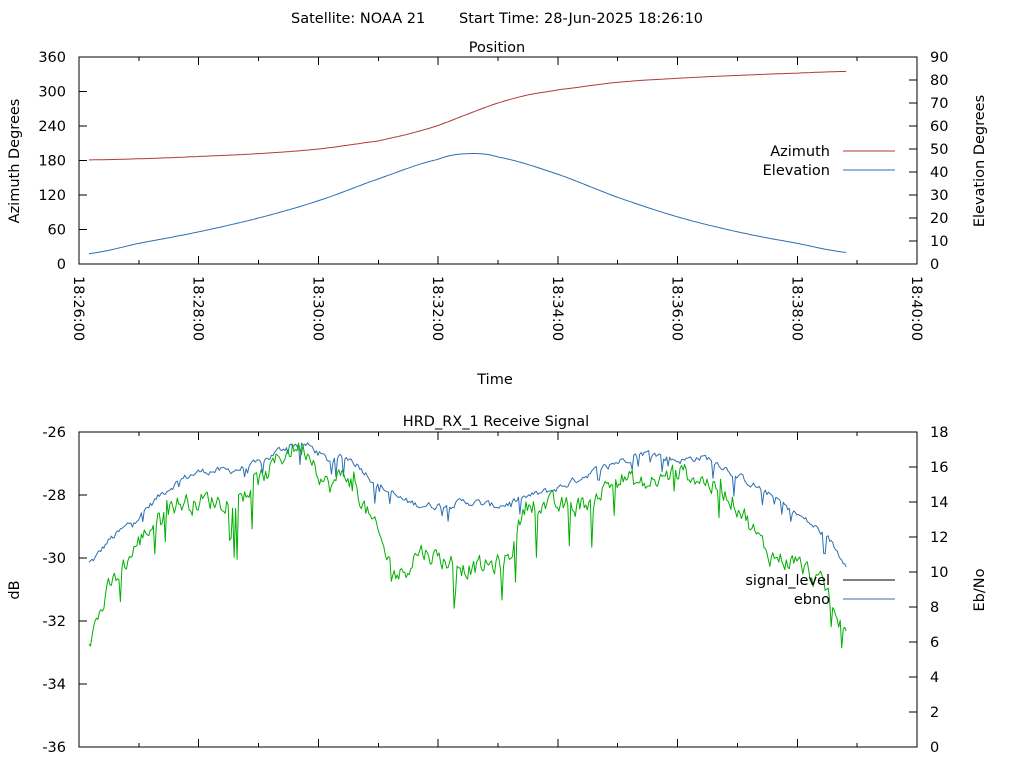 The height and width of the screenshot is (768, 1024). What do you see at coordinates (939, 58) in the screenshot?
I see `elevation-tick-label-90: 90` at bounding box center [939, 58].